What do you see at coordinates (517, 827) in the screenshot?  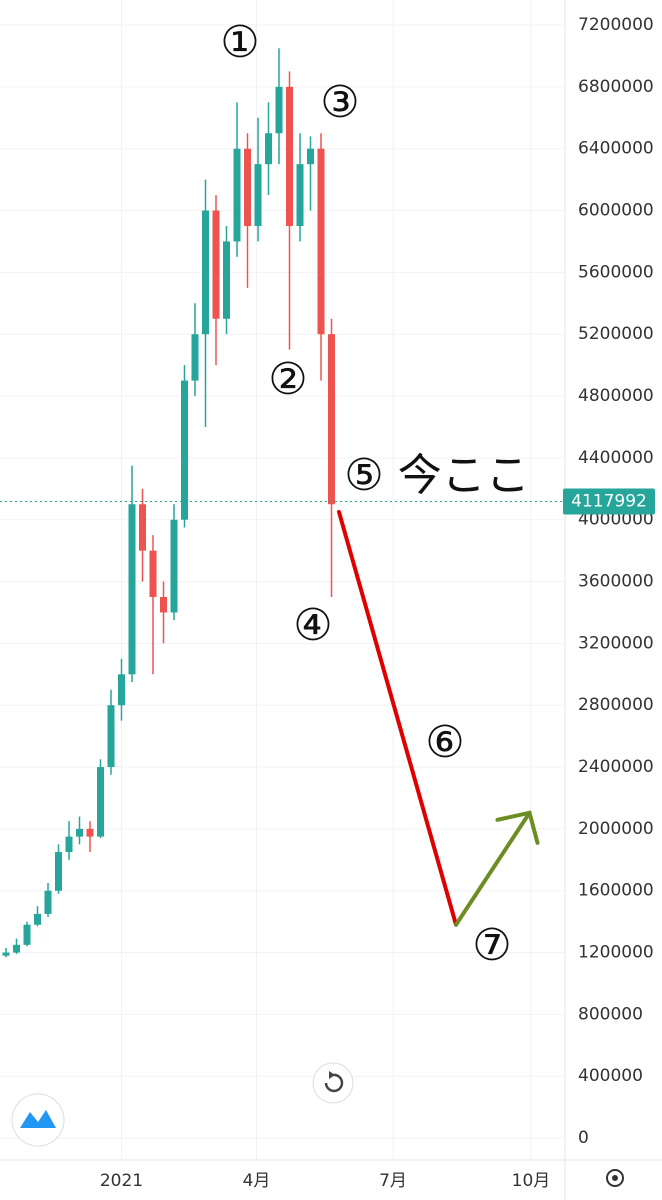 I see `arrow-head` at bounding box center [517, 827].